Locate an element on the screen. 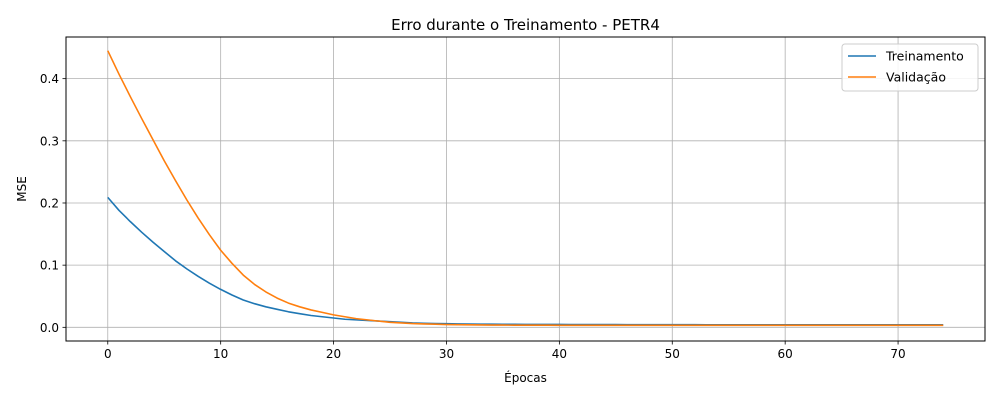 This screenshot has width=1000, height=400. y-axis-label: MSE is located at coordinates (22, 189).